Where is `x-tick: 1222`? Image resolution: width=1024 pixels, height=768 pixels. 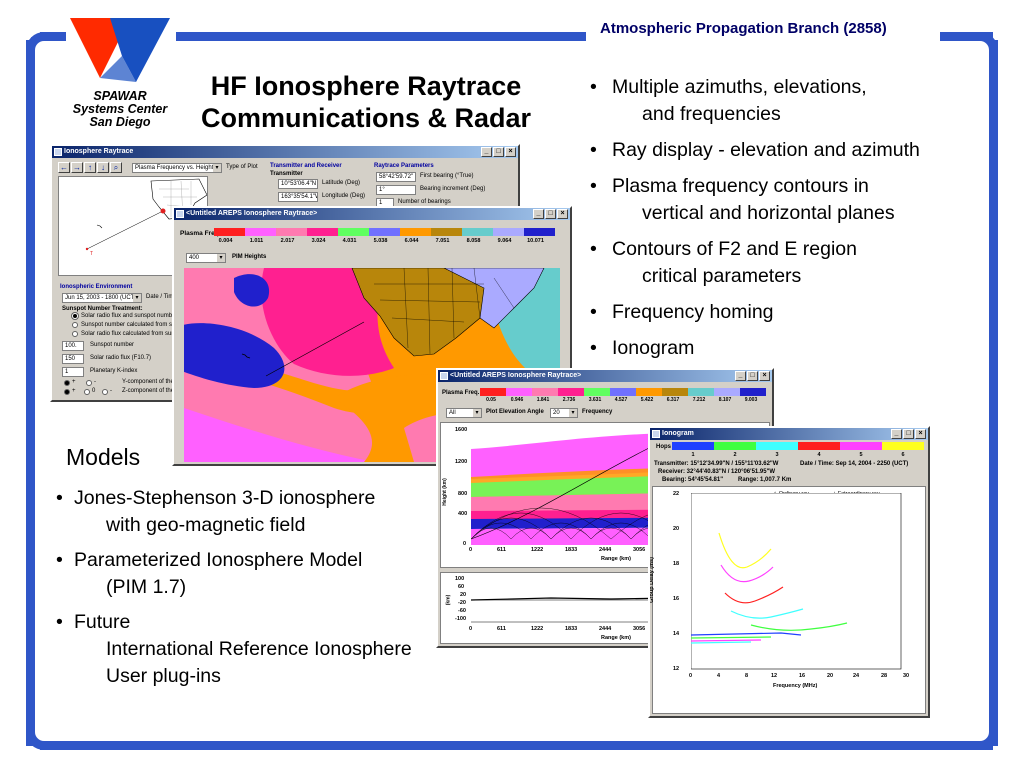 x-tick: 1222 is located at coordinates (537, 550).